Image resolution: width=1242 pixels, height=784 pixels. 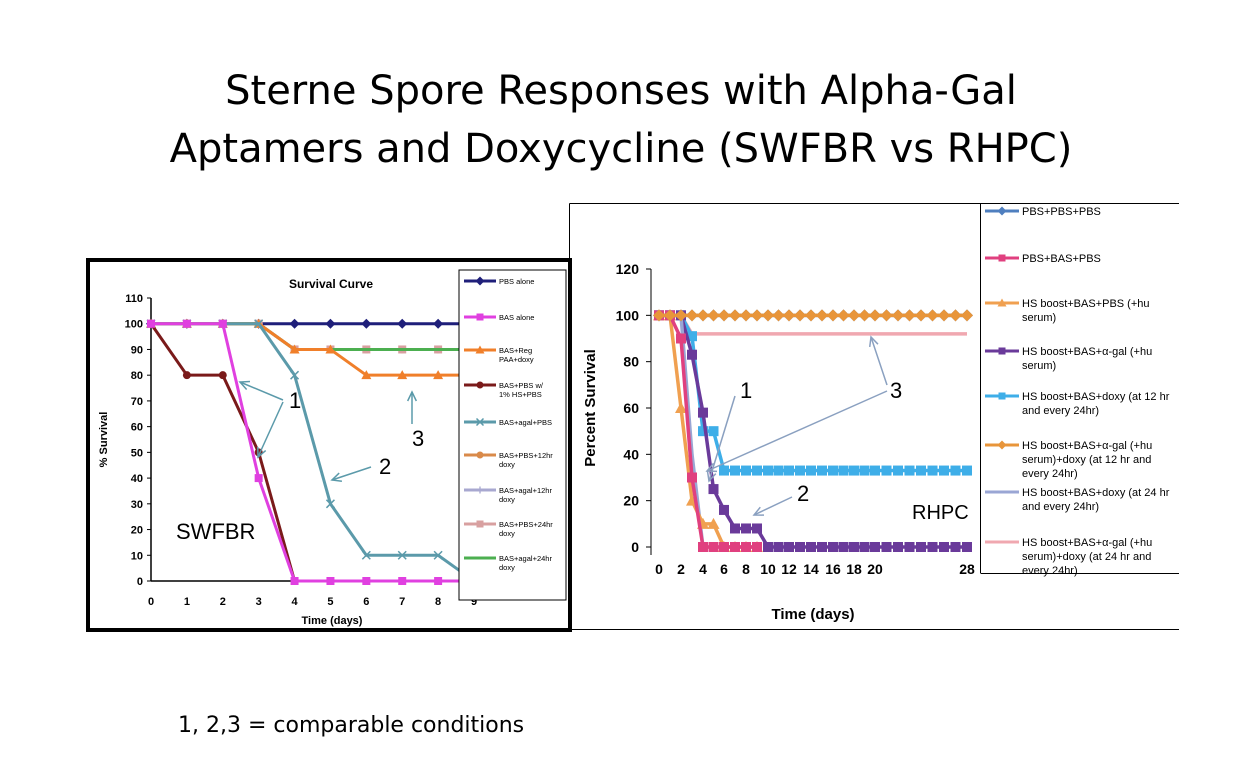 I want to click on arrow-3-head, so click(x=412, y=396).